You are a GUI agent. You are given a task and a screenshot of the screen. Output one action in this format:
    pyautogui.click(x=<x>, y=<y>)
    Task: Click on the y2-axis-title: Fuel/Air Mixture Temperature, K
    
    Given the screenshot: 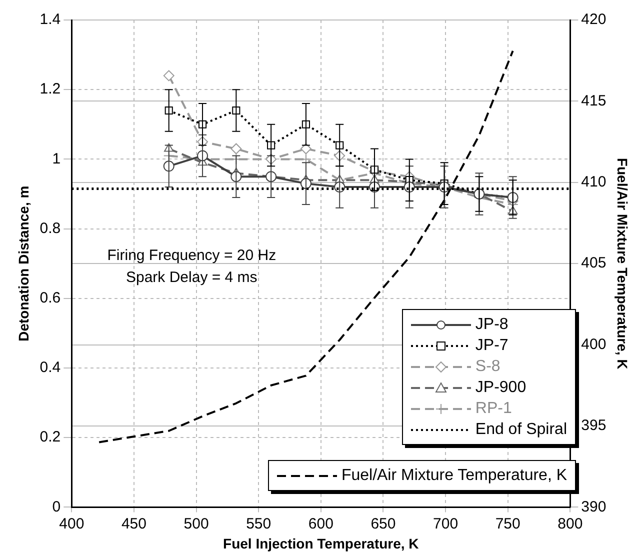 What is the action you would take?
    pyautogui.click(x=622, y=264)
    